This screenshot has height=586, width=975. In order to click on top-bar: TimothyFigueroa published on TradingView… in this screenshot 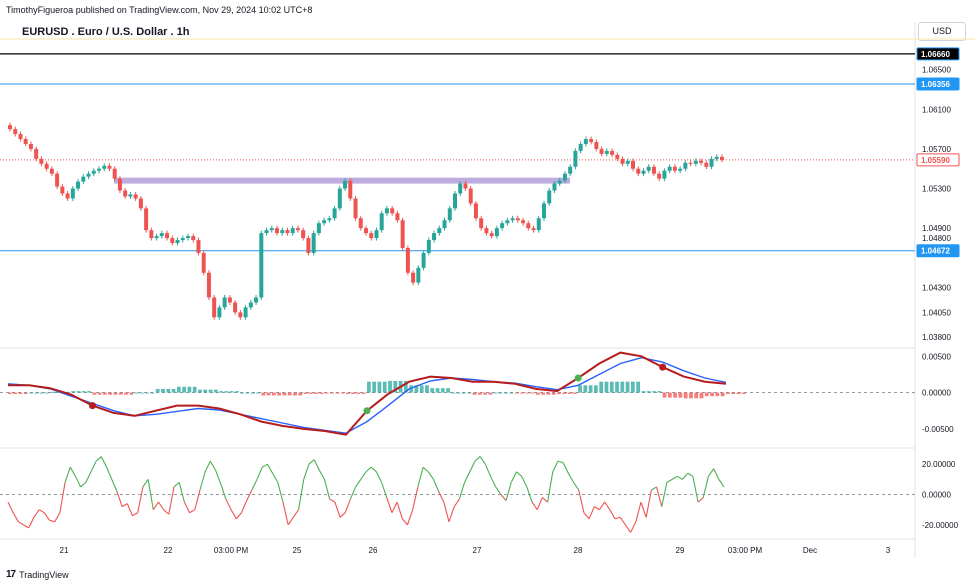, I will do `click(487, 11)`.